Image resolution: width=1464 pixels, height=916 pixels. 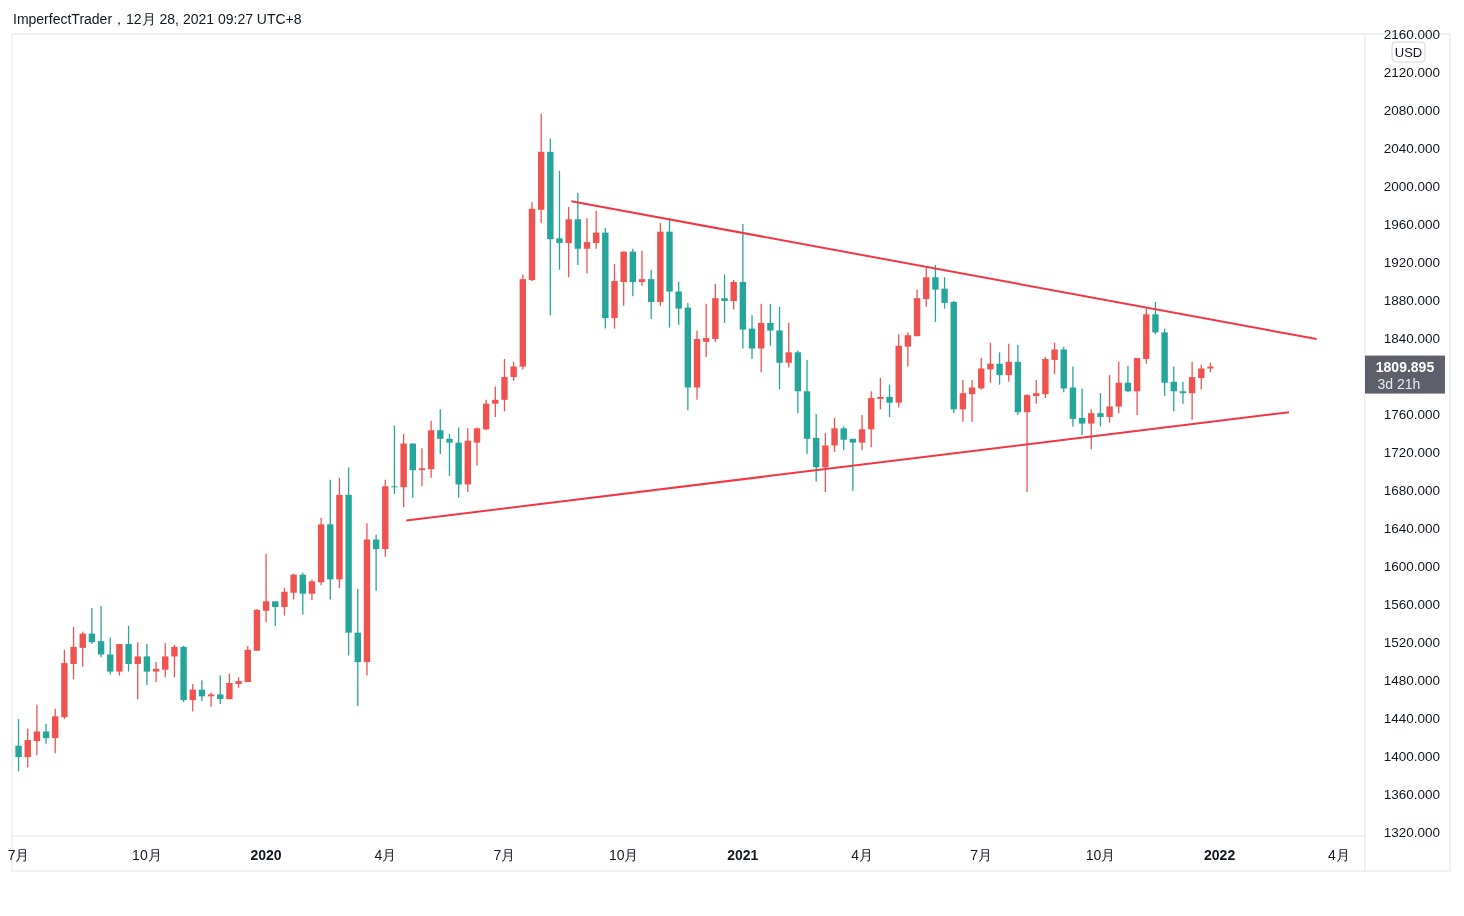 I want to click on ylabel: USD, so click(x=1408, y=52).